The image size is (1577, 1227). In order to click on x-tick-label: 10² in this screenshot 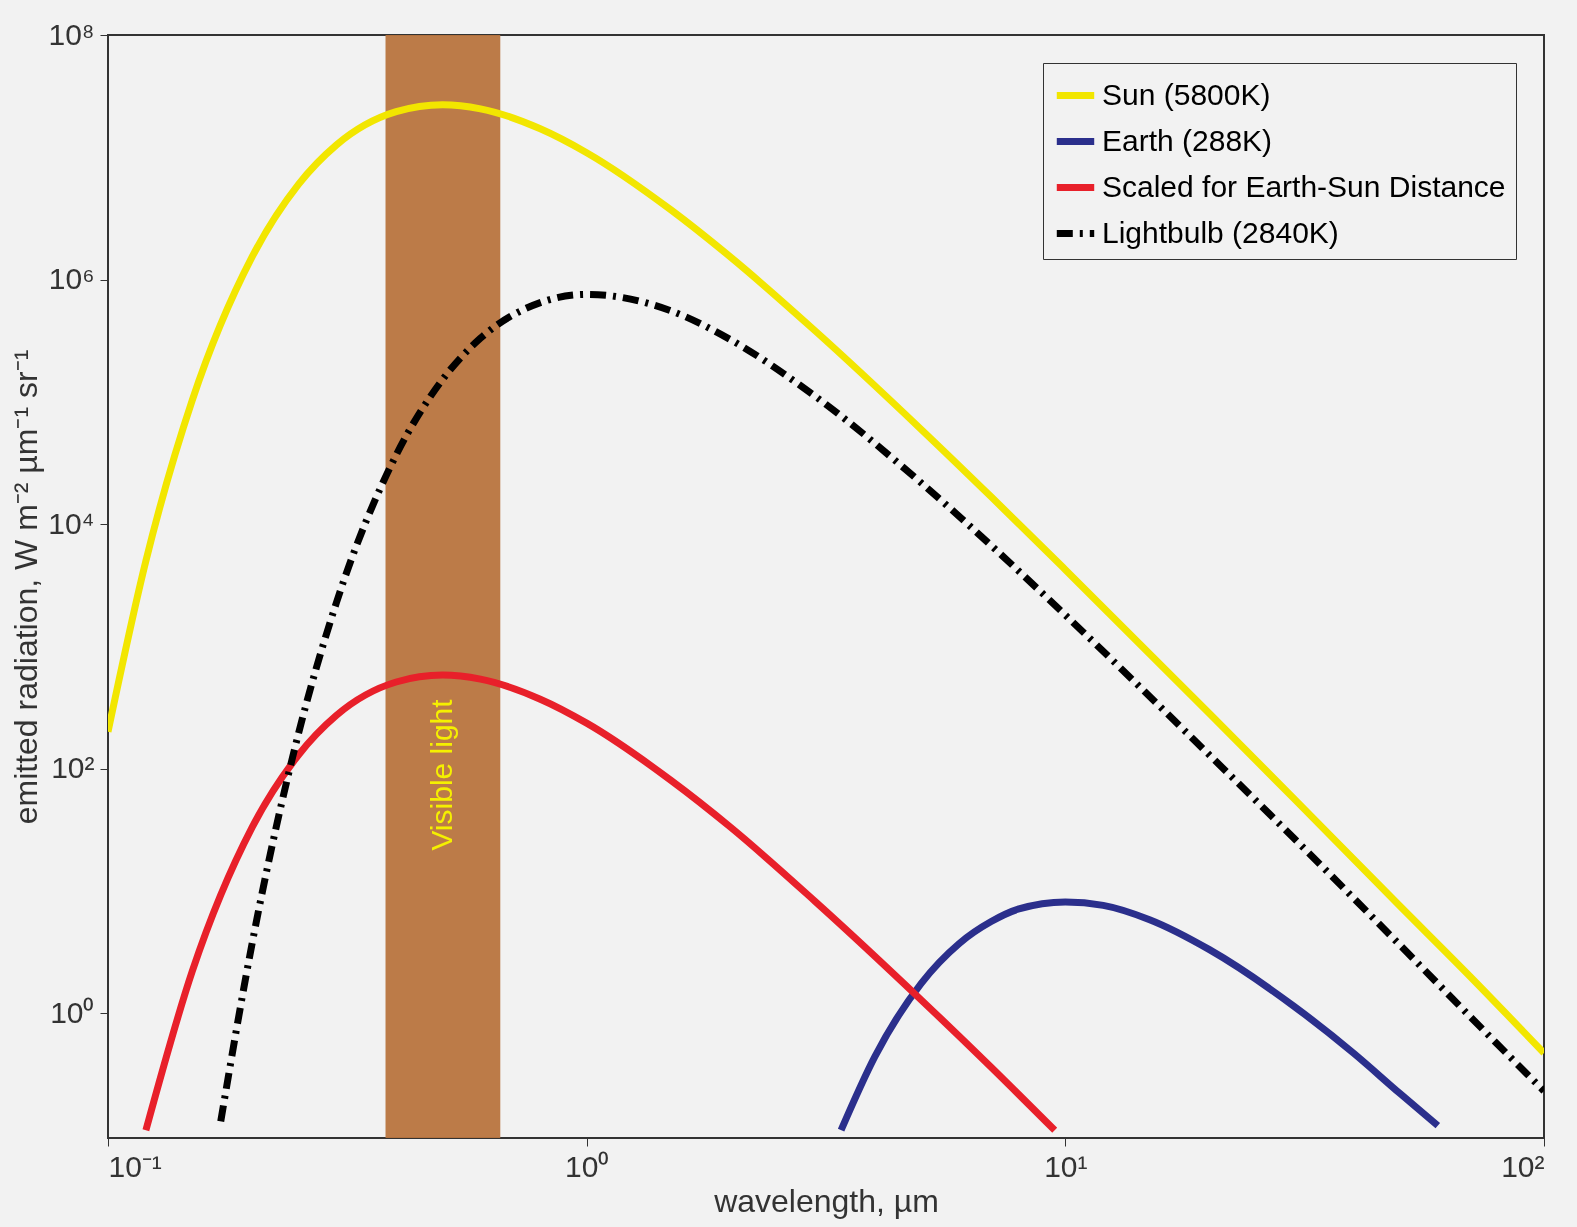, I will do `click(1523, 1166)`.